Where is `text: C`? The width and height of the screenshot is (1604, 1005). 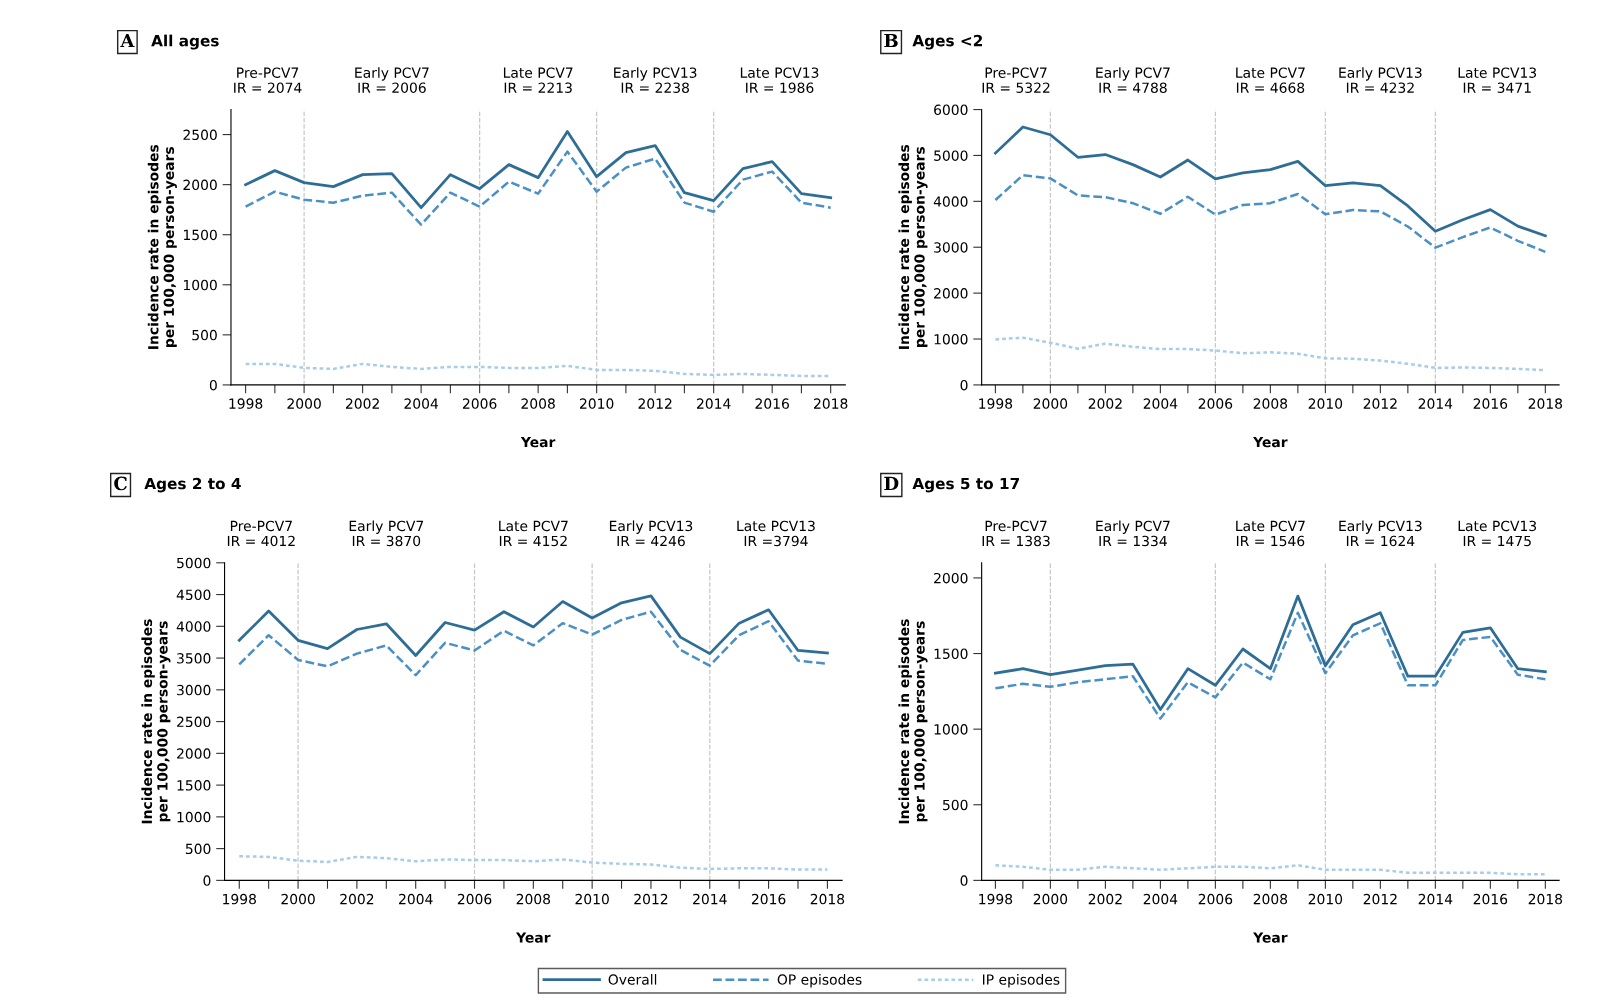 text: C is located at coordinates (120, 483).